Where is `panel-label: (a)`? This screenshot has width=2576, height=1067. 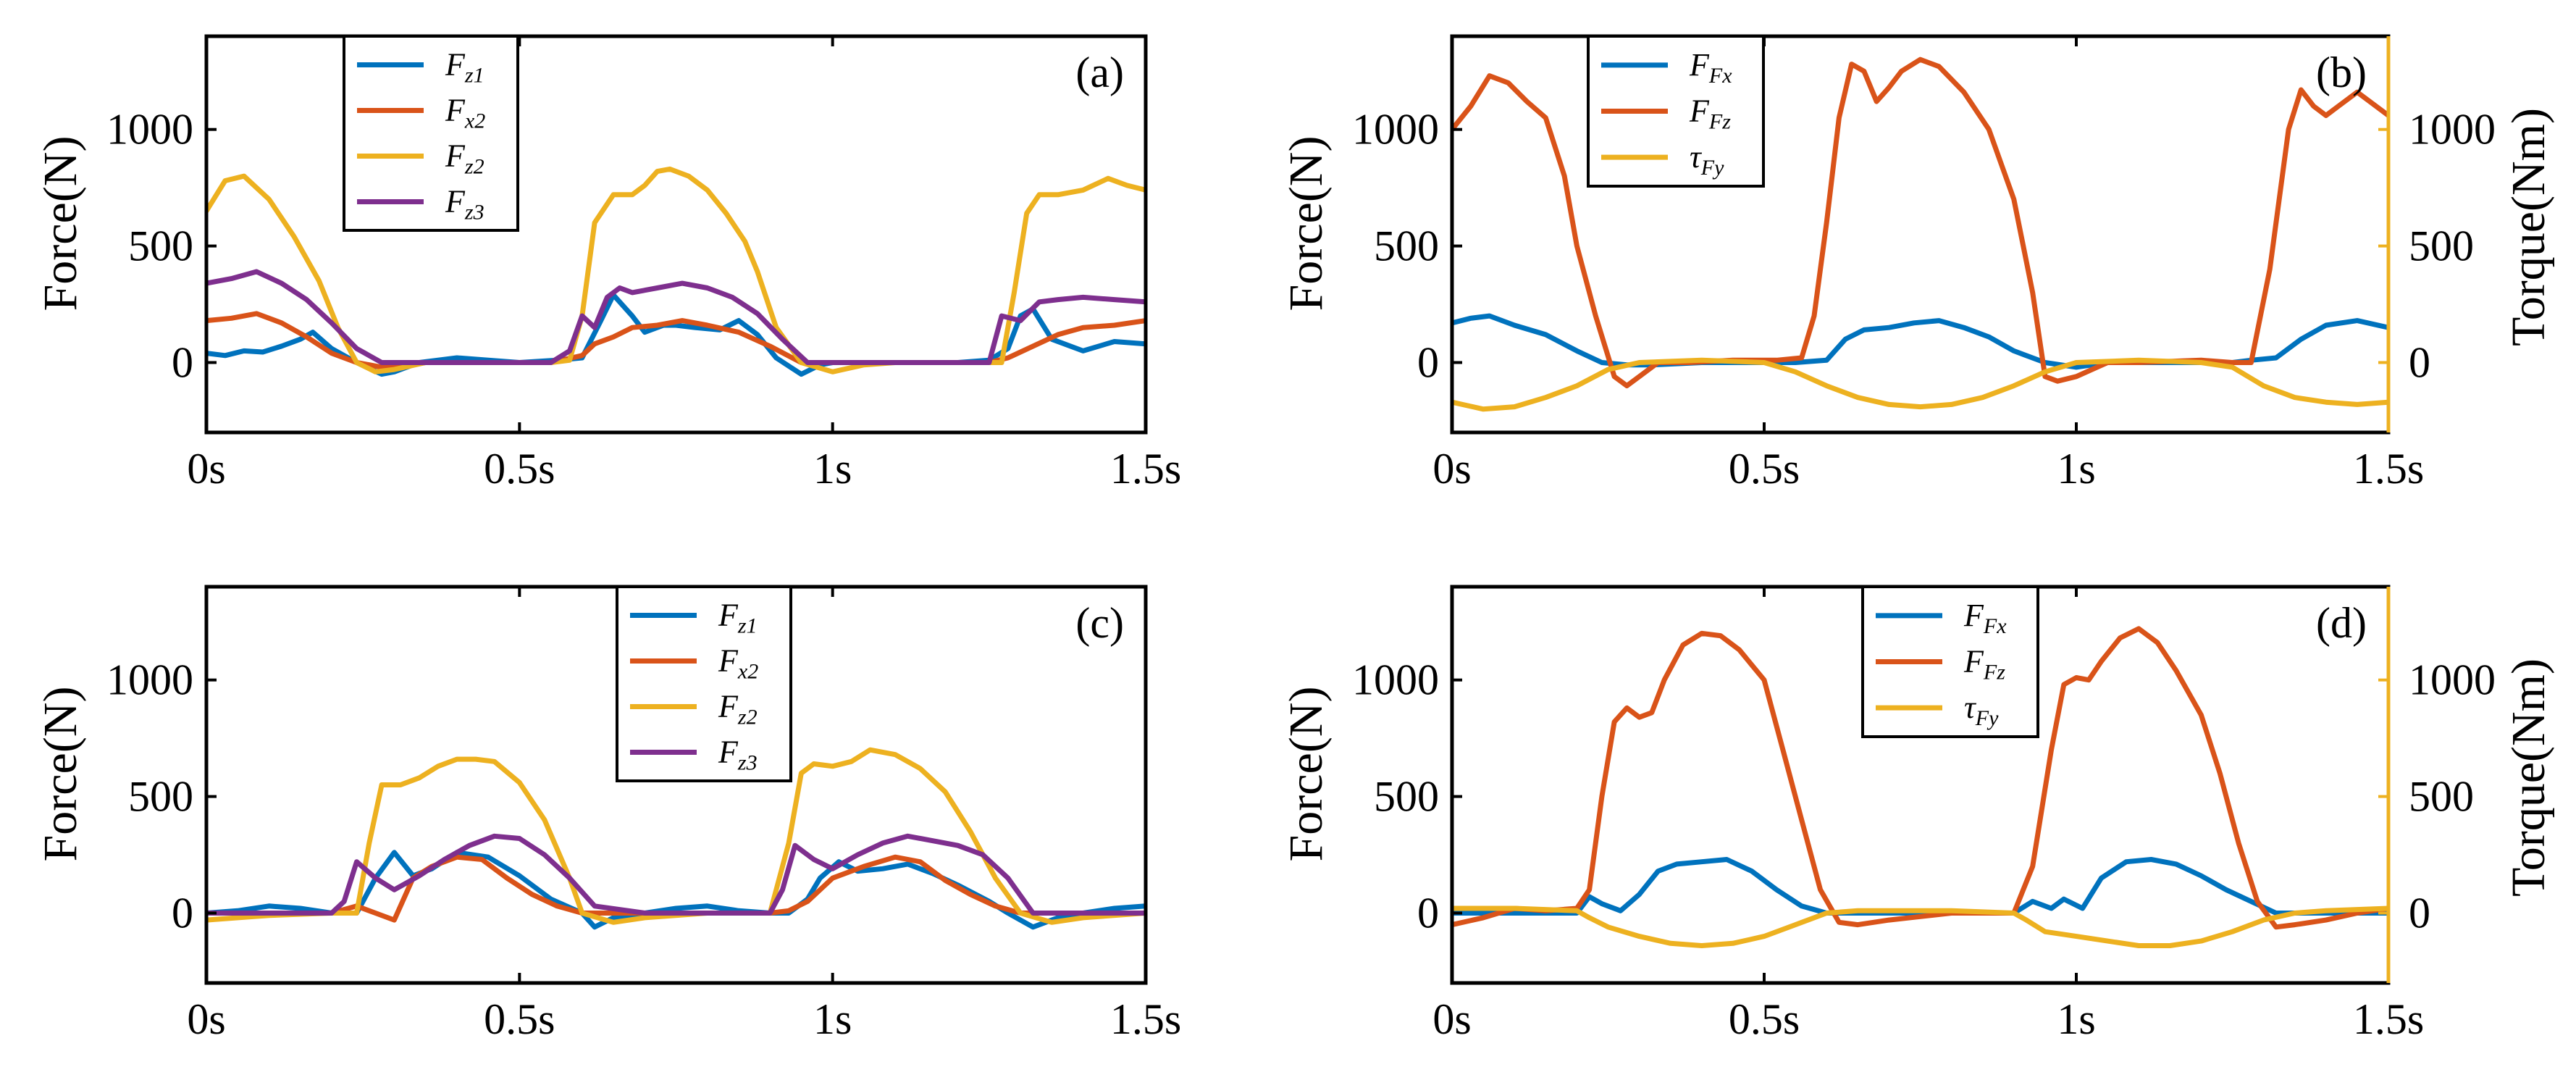
panel-label: (a) is located at coordinates (1099, 72).